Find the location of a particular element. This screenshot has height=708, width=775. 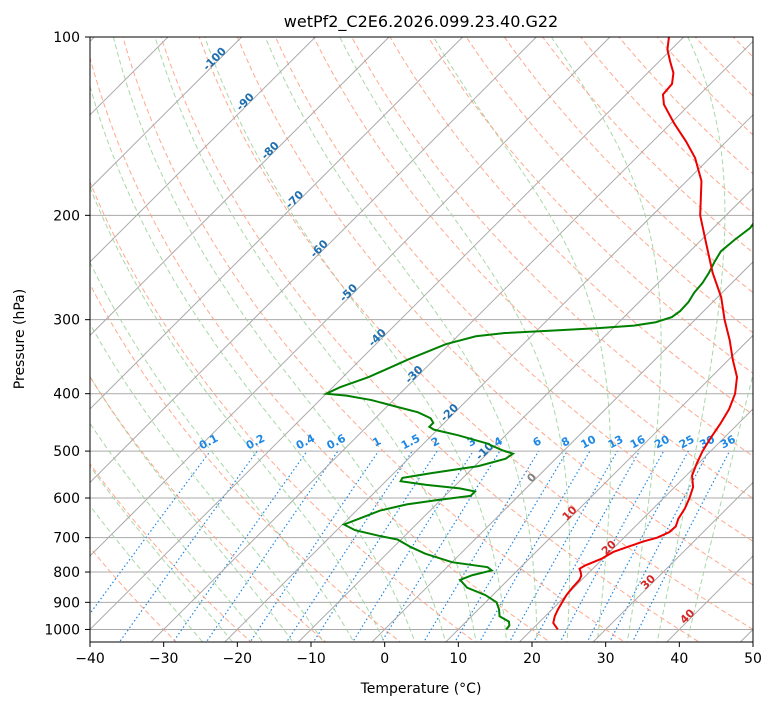

y-tick-label: 500 is located at coordinates (66, 452).